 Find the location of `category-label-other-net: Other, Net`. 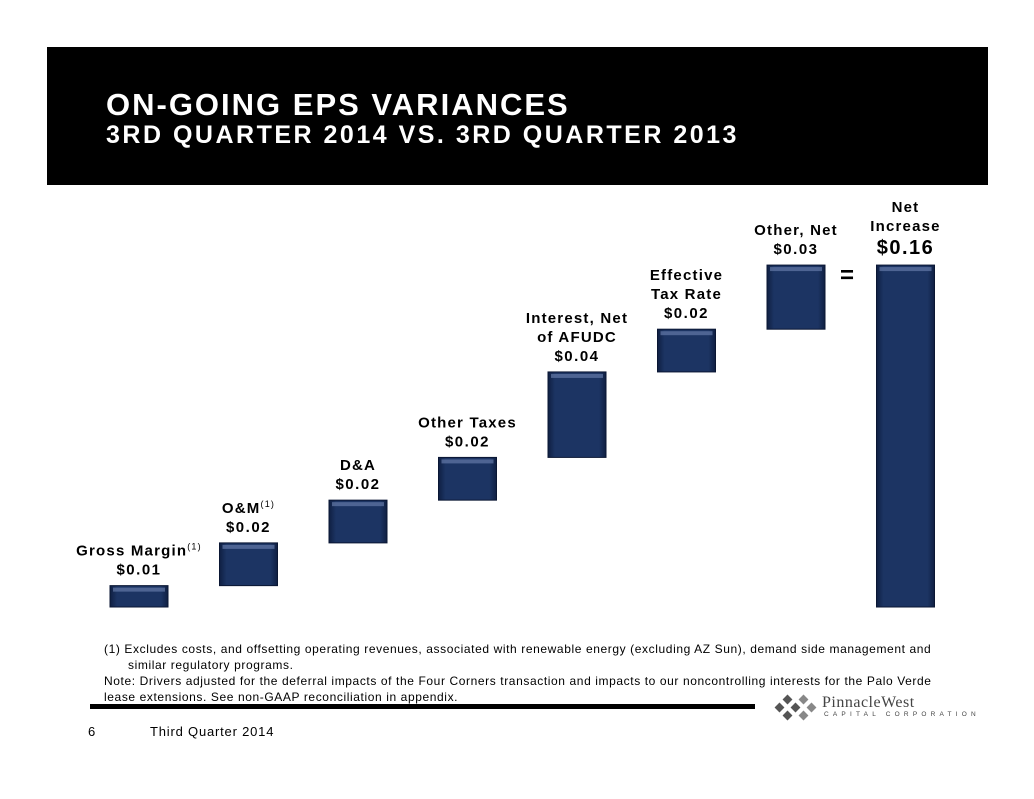

category-label-other-net: Other, Net is located at coordinates (796, 230).